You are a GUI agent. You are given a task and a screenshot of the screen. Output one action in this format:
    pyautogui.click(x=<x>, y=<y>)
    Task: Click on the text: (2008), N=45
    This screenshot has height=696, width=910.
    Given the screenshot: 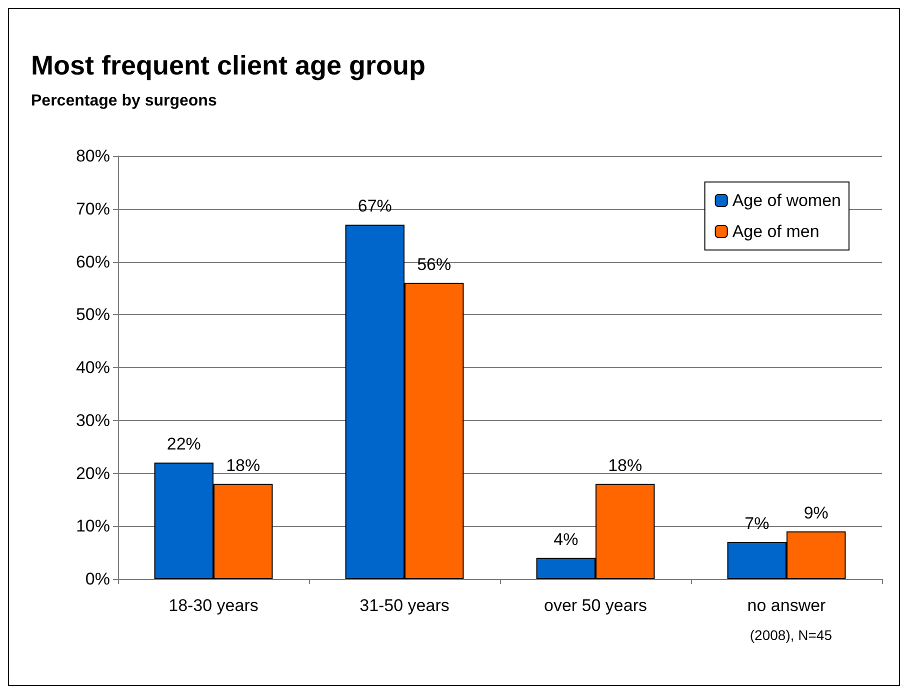 What is the action you would take?
    pyautogui.click(x=791, y=635)
    